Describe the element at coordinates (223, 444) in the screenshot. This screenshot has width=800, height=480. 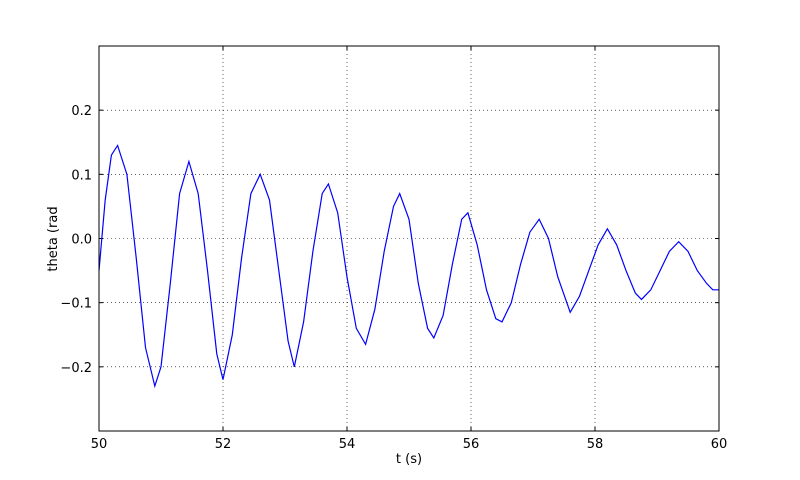
I see `x-tick-label: 52` at that location.